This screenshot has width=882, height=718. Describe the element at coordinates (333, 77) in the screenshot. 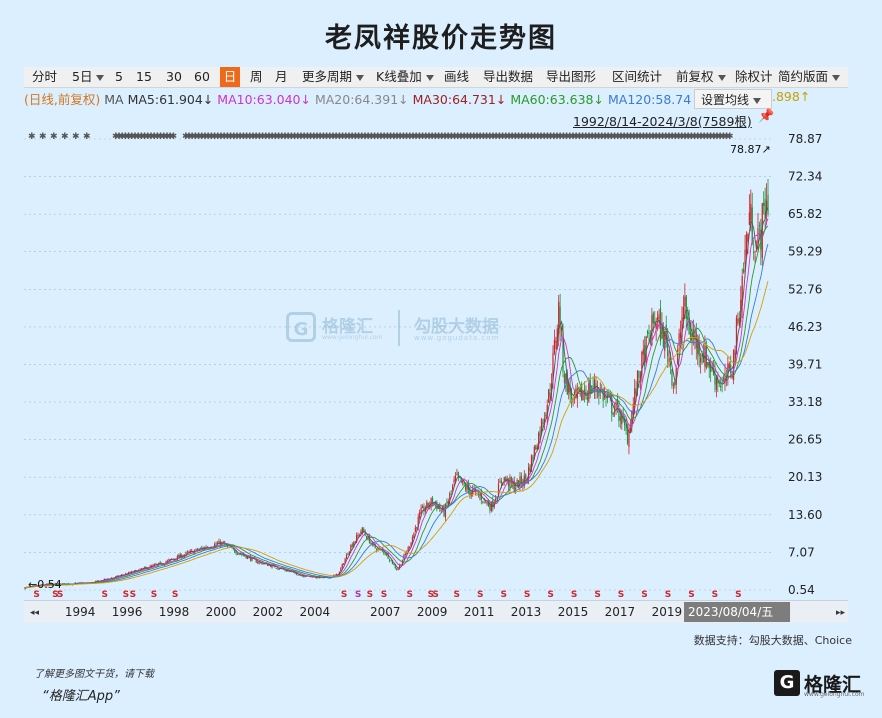

I see `toolbar-item-more-periods: 更多周期` at that location.